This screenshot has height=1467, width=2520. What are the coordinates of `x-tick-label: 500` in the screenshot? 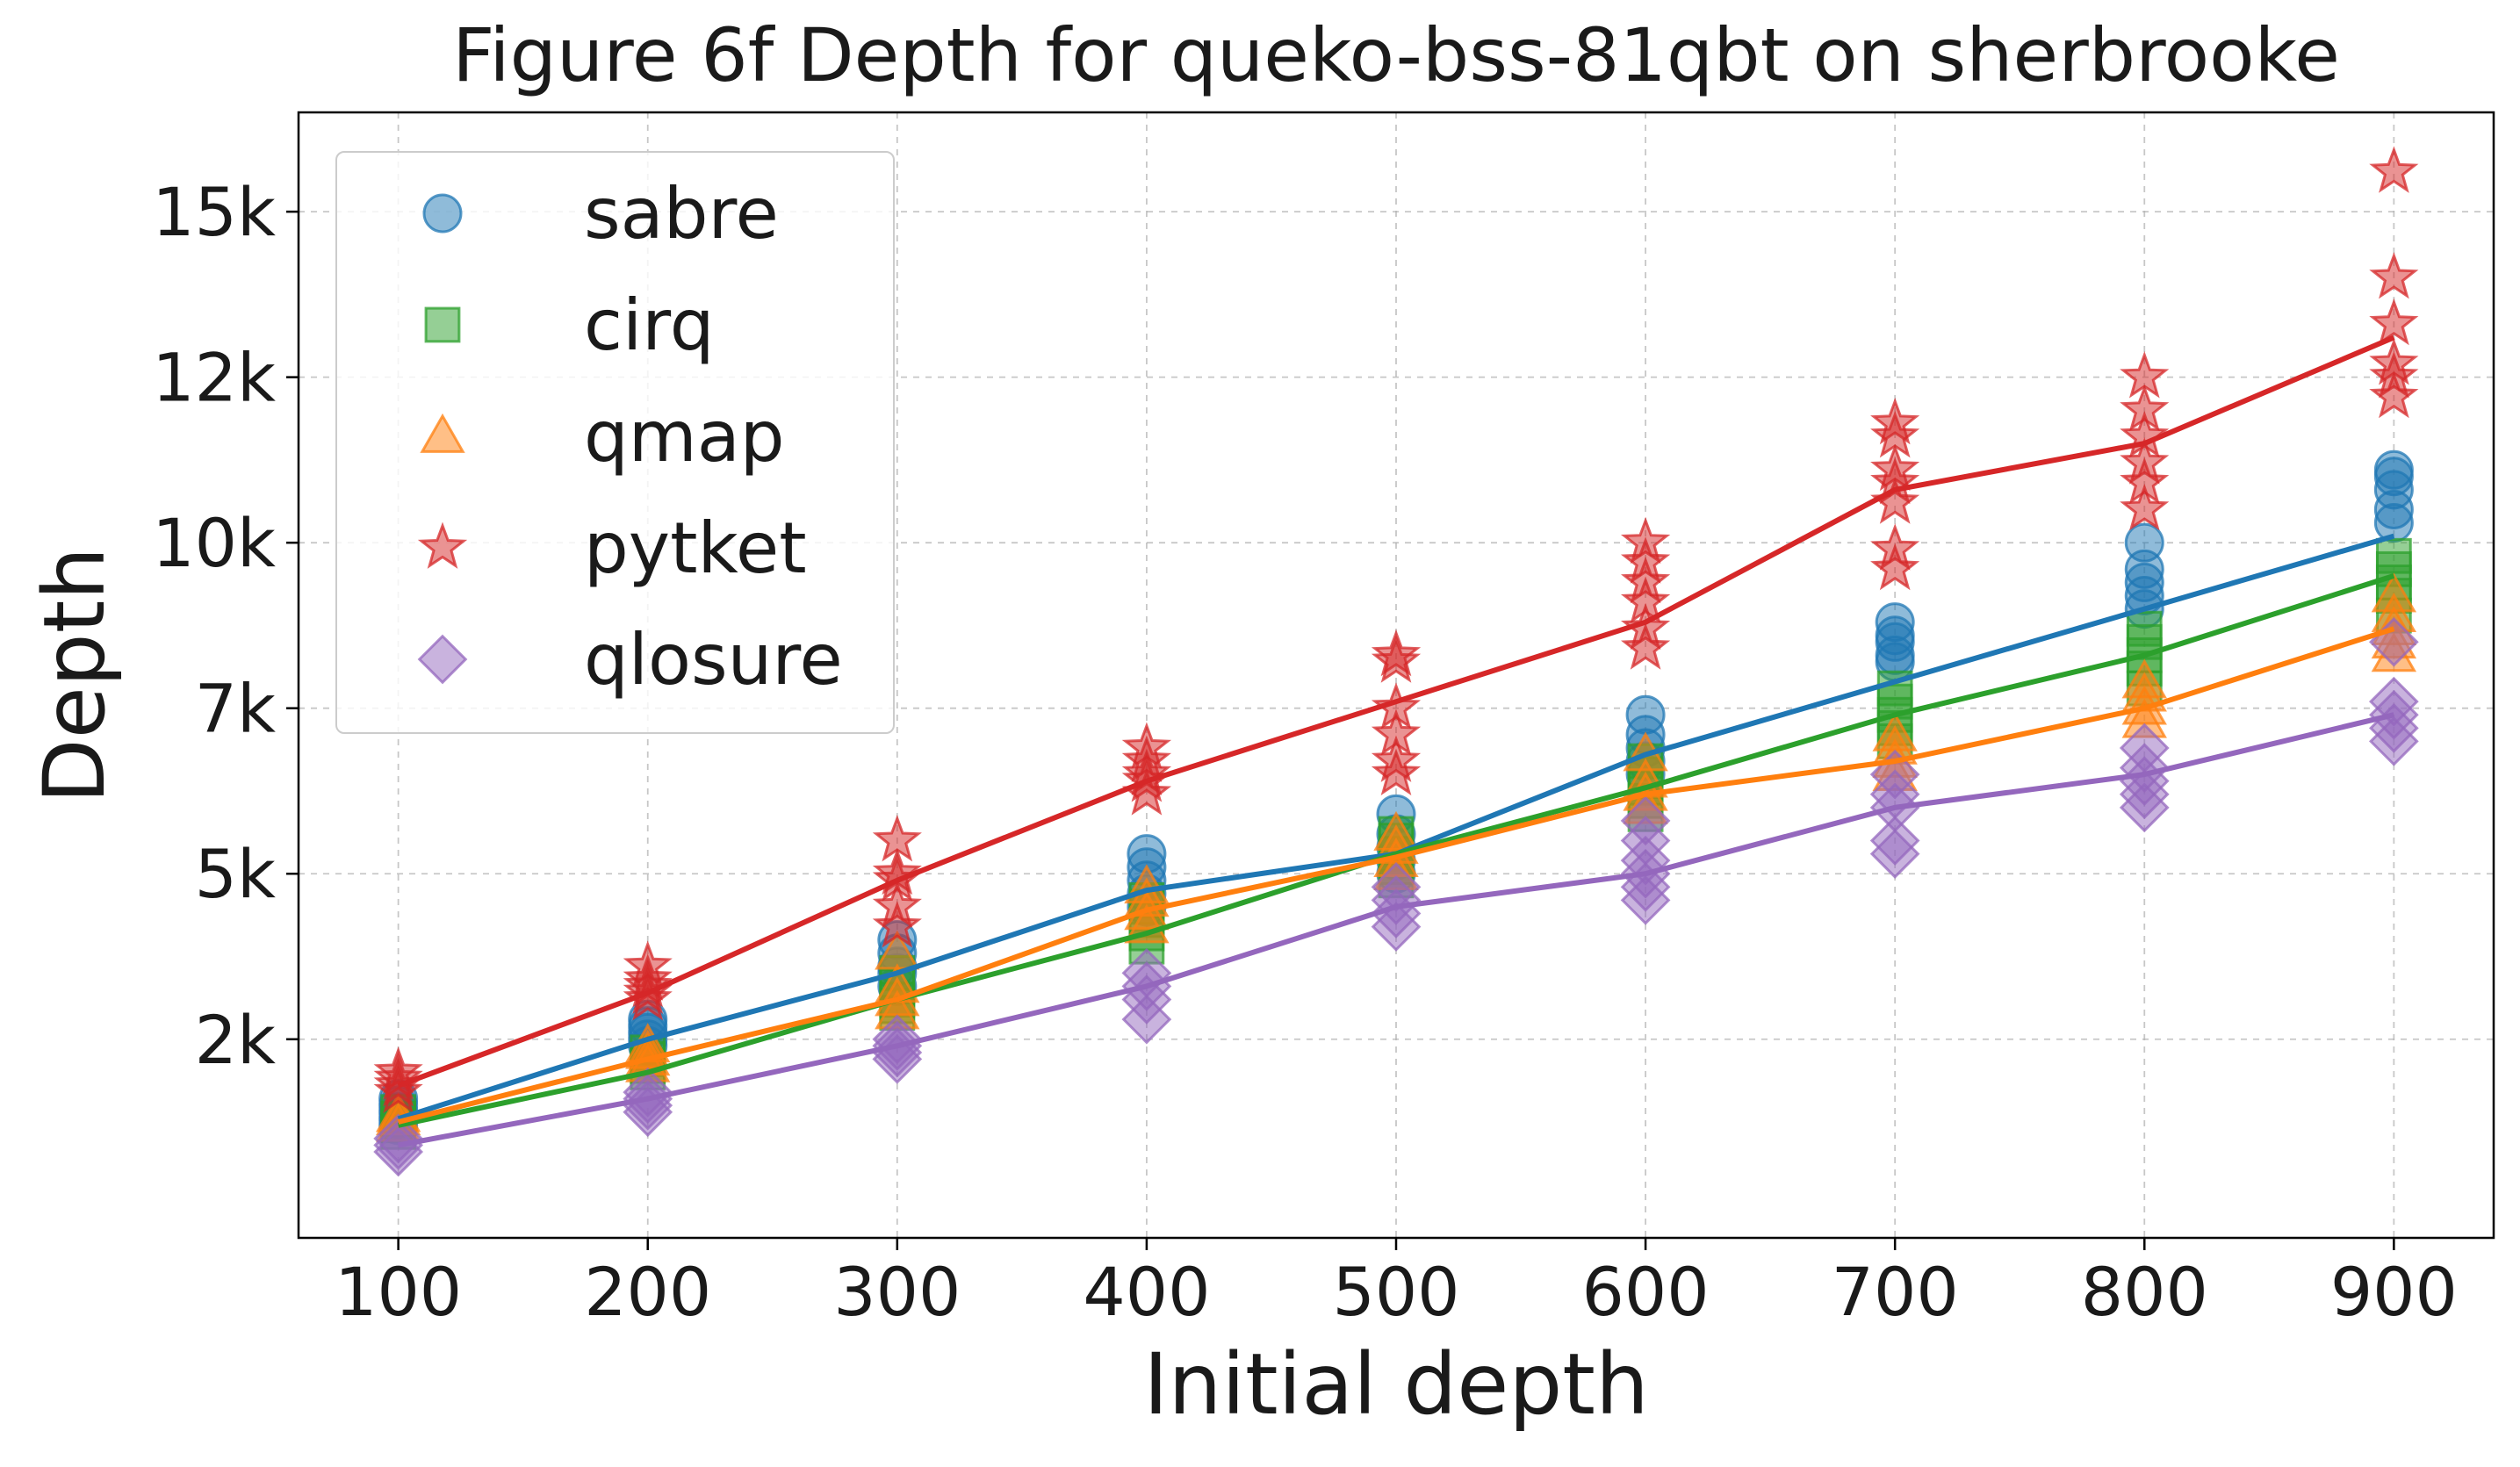 It's located at (1395, 1292).